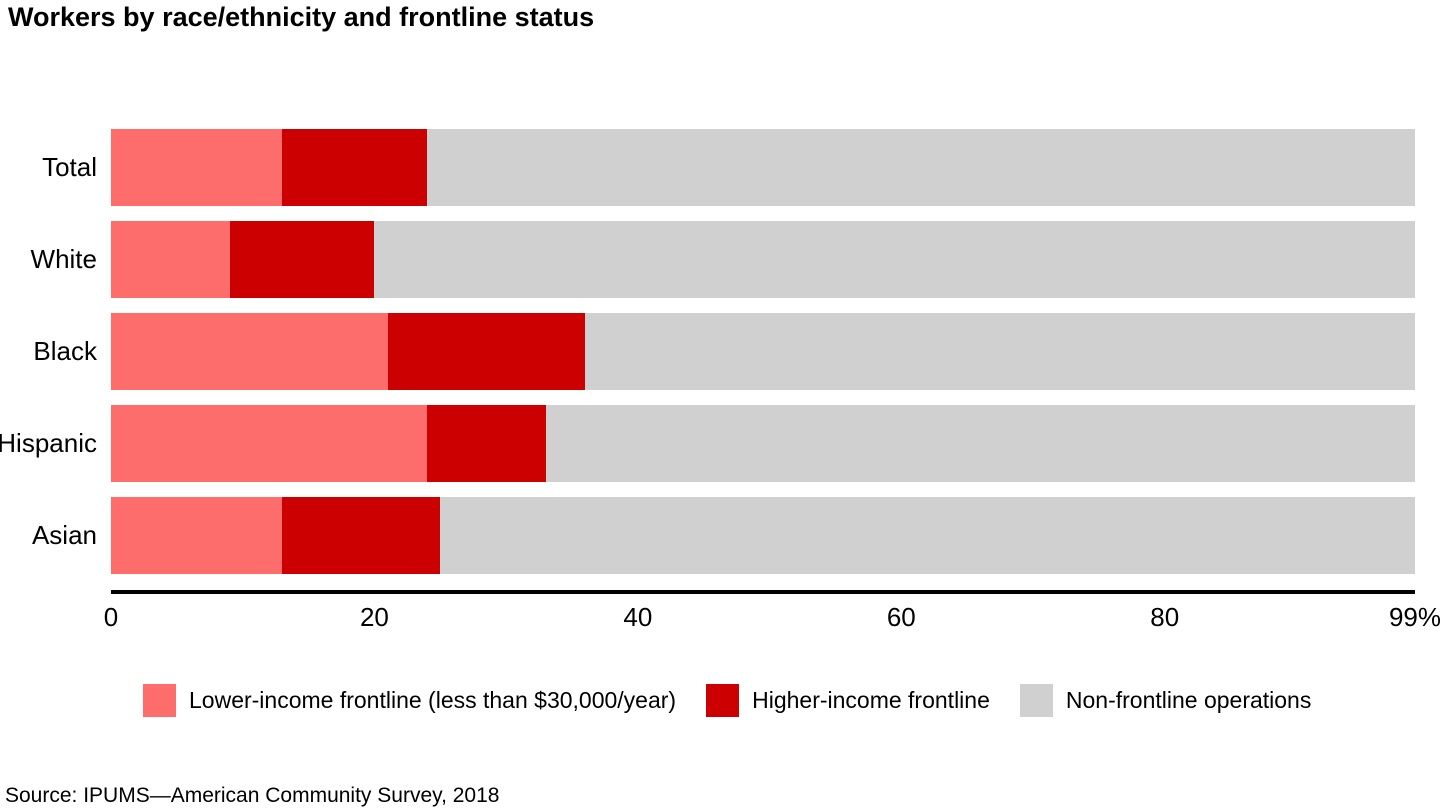 The height and width of the screenshot is (810, 1440). Describe the element at coordinates (63, 259) in the screenshot. I see `category-label-white: White` at that location.